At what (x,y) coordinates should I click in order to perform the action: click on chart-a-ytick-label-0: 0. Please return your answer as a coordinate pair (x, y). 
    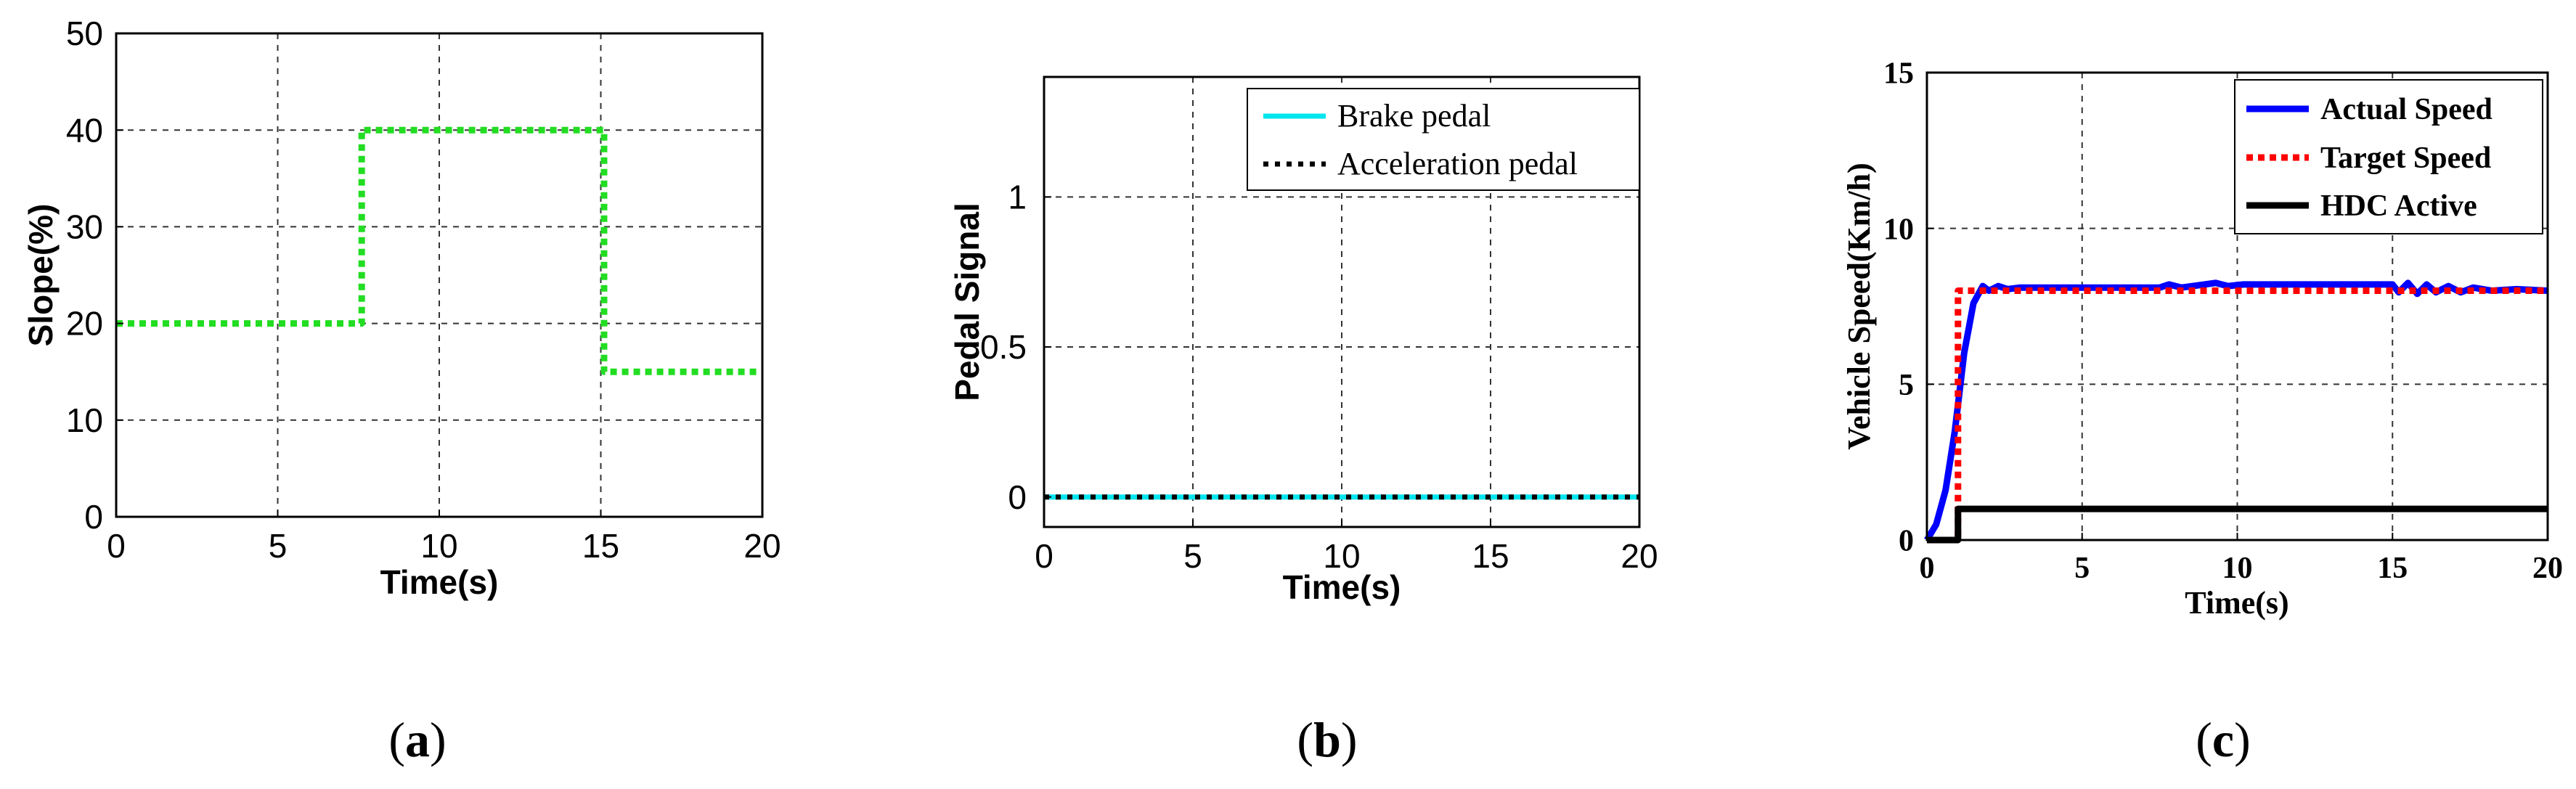
    Looking at the image, I should click on (93, 517).